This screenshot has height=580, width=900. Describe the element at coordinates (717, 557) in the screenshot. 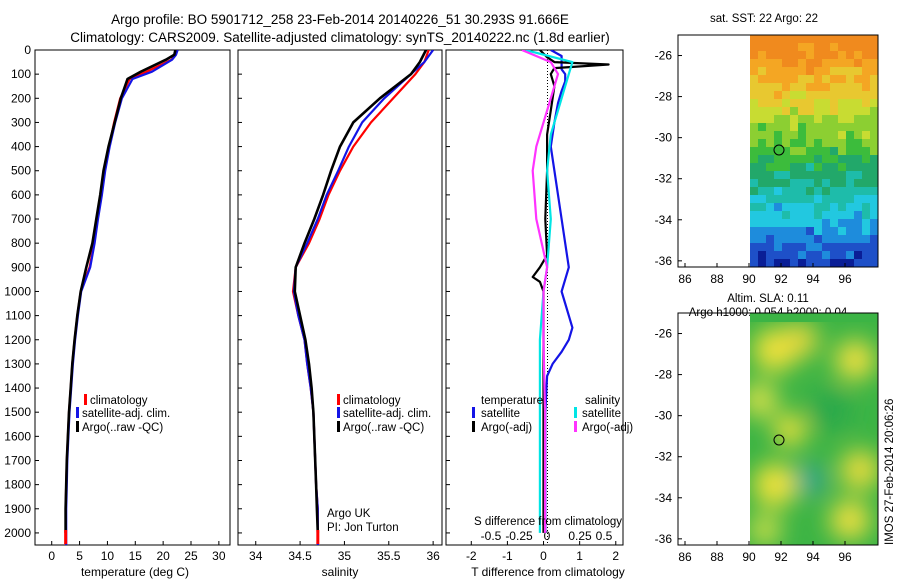

I see `map-x-tick-label: 88` at that location.